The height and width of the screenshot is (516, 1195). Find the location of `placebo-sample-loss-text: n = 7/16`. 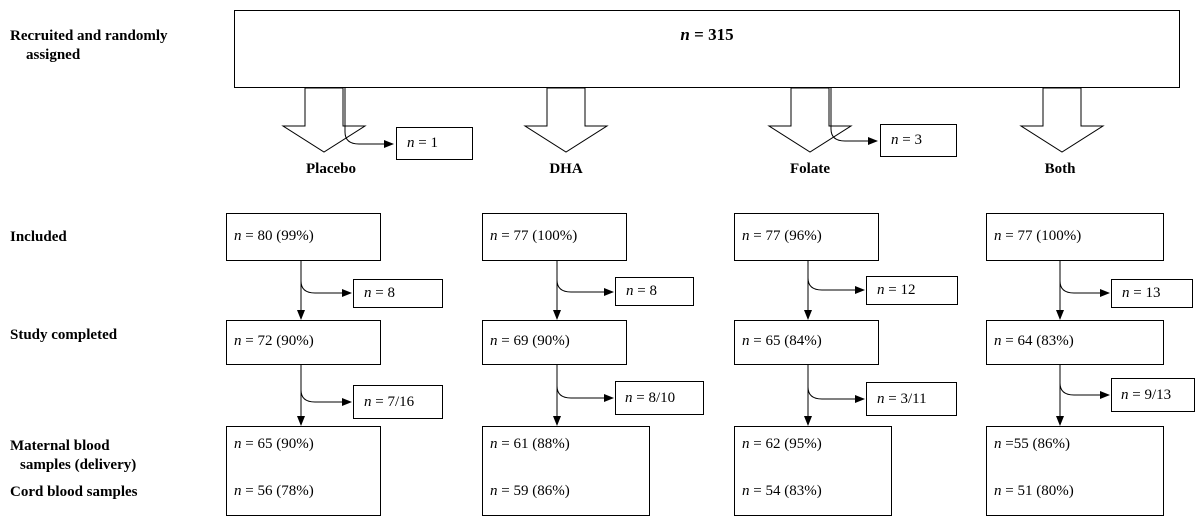

placebo-sample-loss-text: n = 7/16 is located at coordinates (389, 402).